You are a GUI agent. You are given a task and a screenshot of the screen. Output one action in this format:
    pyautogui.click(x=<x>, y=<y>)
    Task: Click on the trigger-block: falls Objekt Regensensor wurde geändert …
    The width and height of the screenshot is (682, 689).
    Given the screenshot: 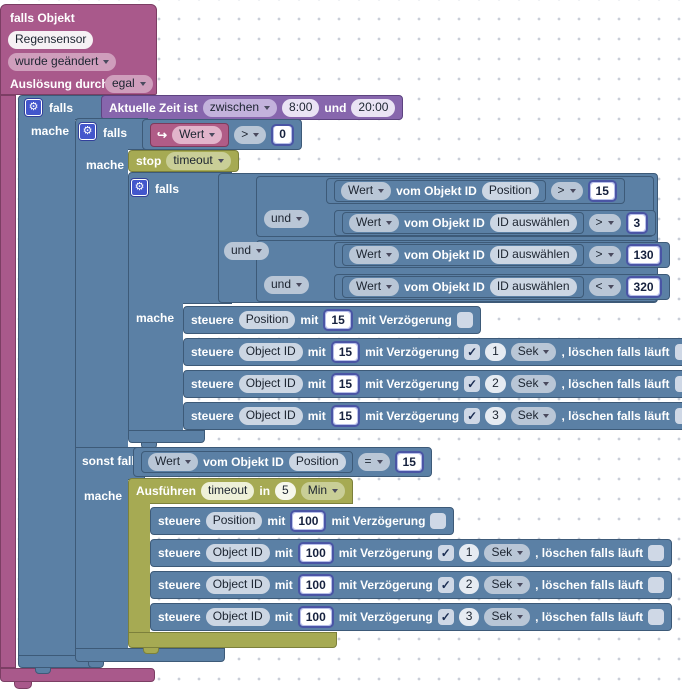 What is the action you would take?
    pyautogui.click(x=78, y=49)
    